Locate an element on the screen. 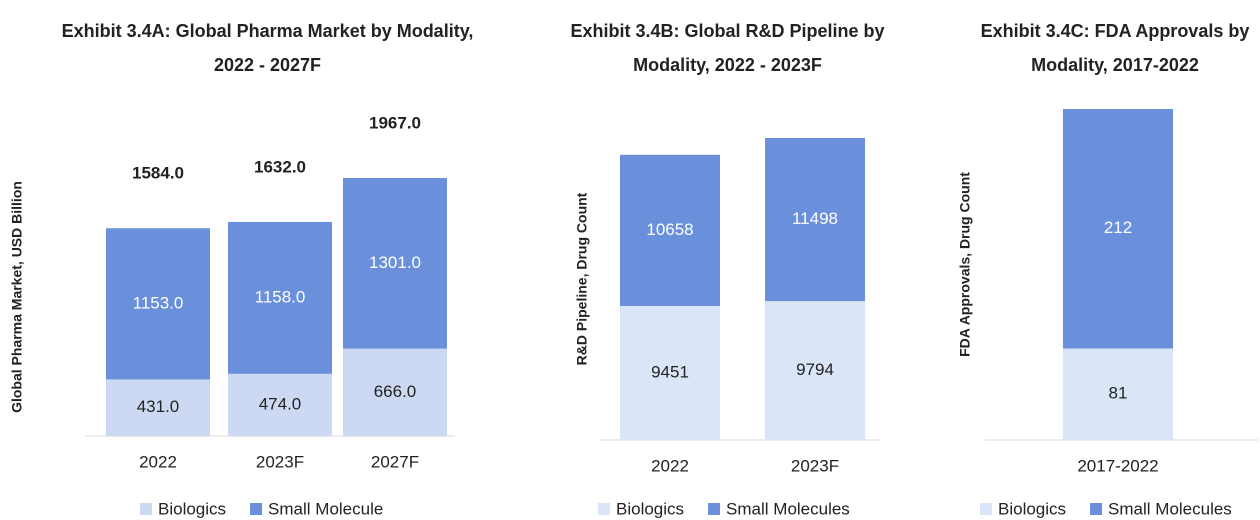  x-tick-label: 2017-2022 is located at coordinates (1117, 465).